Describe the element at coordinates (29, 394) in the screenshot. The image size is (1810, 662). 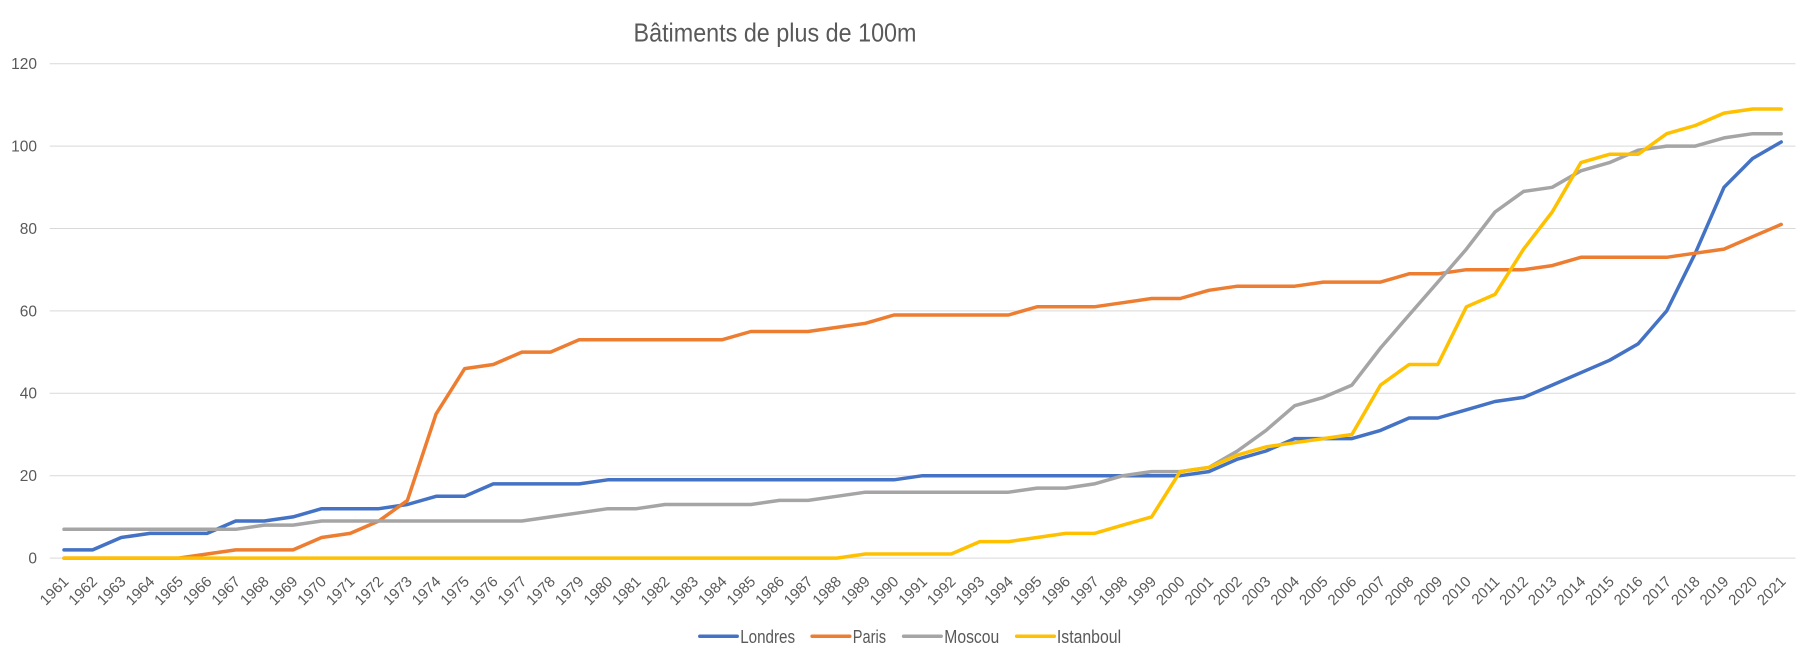
I see `svg-text: 40` at that location.